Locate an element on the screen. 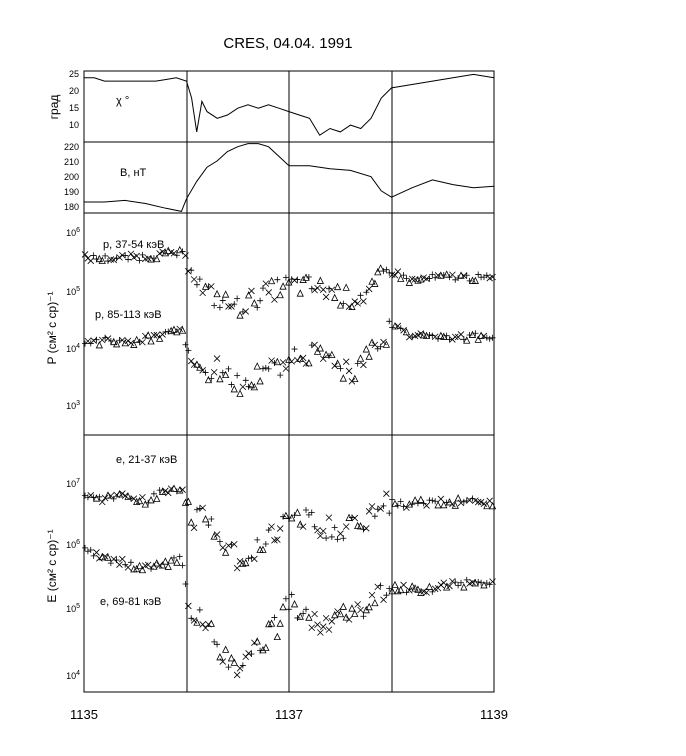 The image size is (686, 756). panel-protons-plot is located at coordinates (288, 321).